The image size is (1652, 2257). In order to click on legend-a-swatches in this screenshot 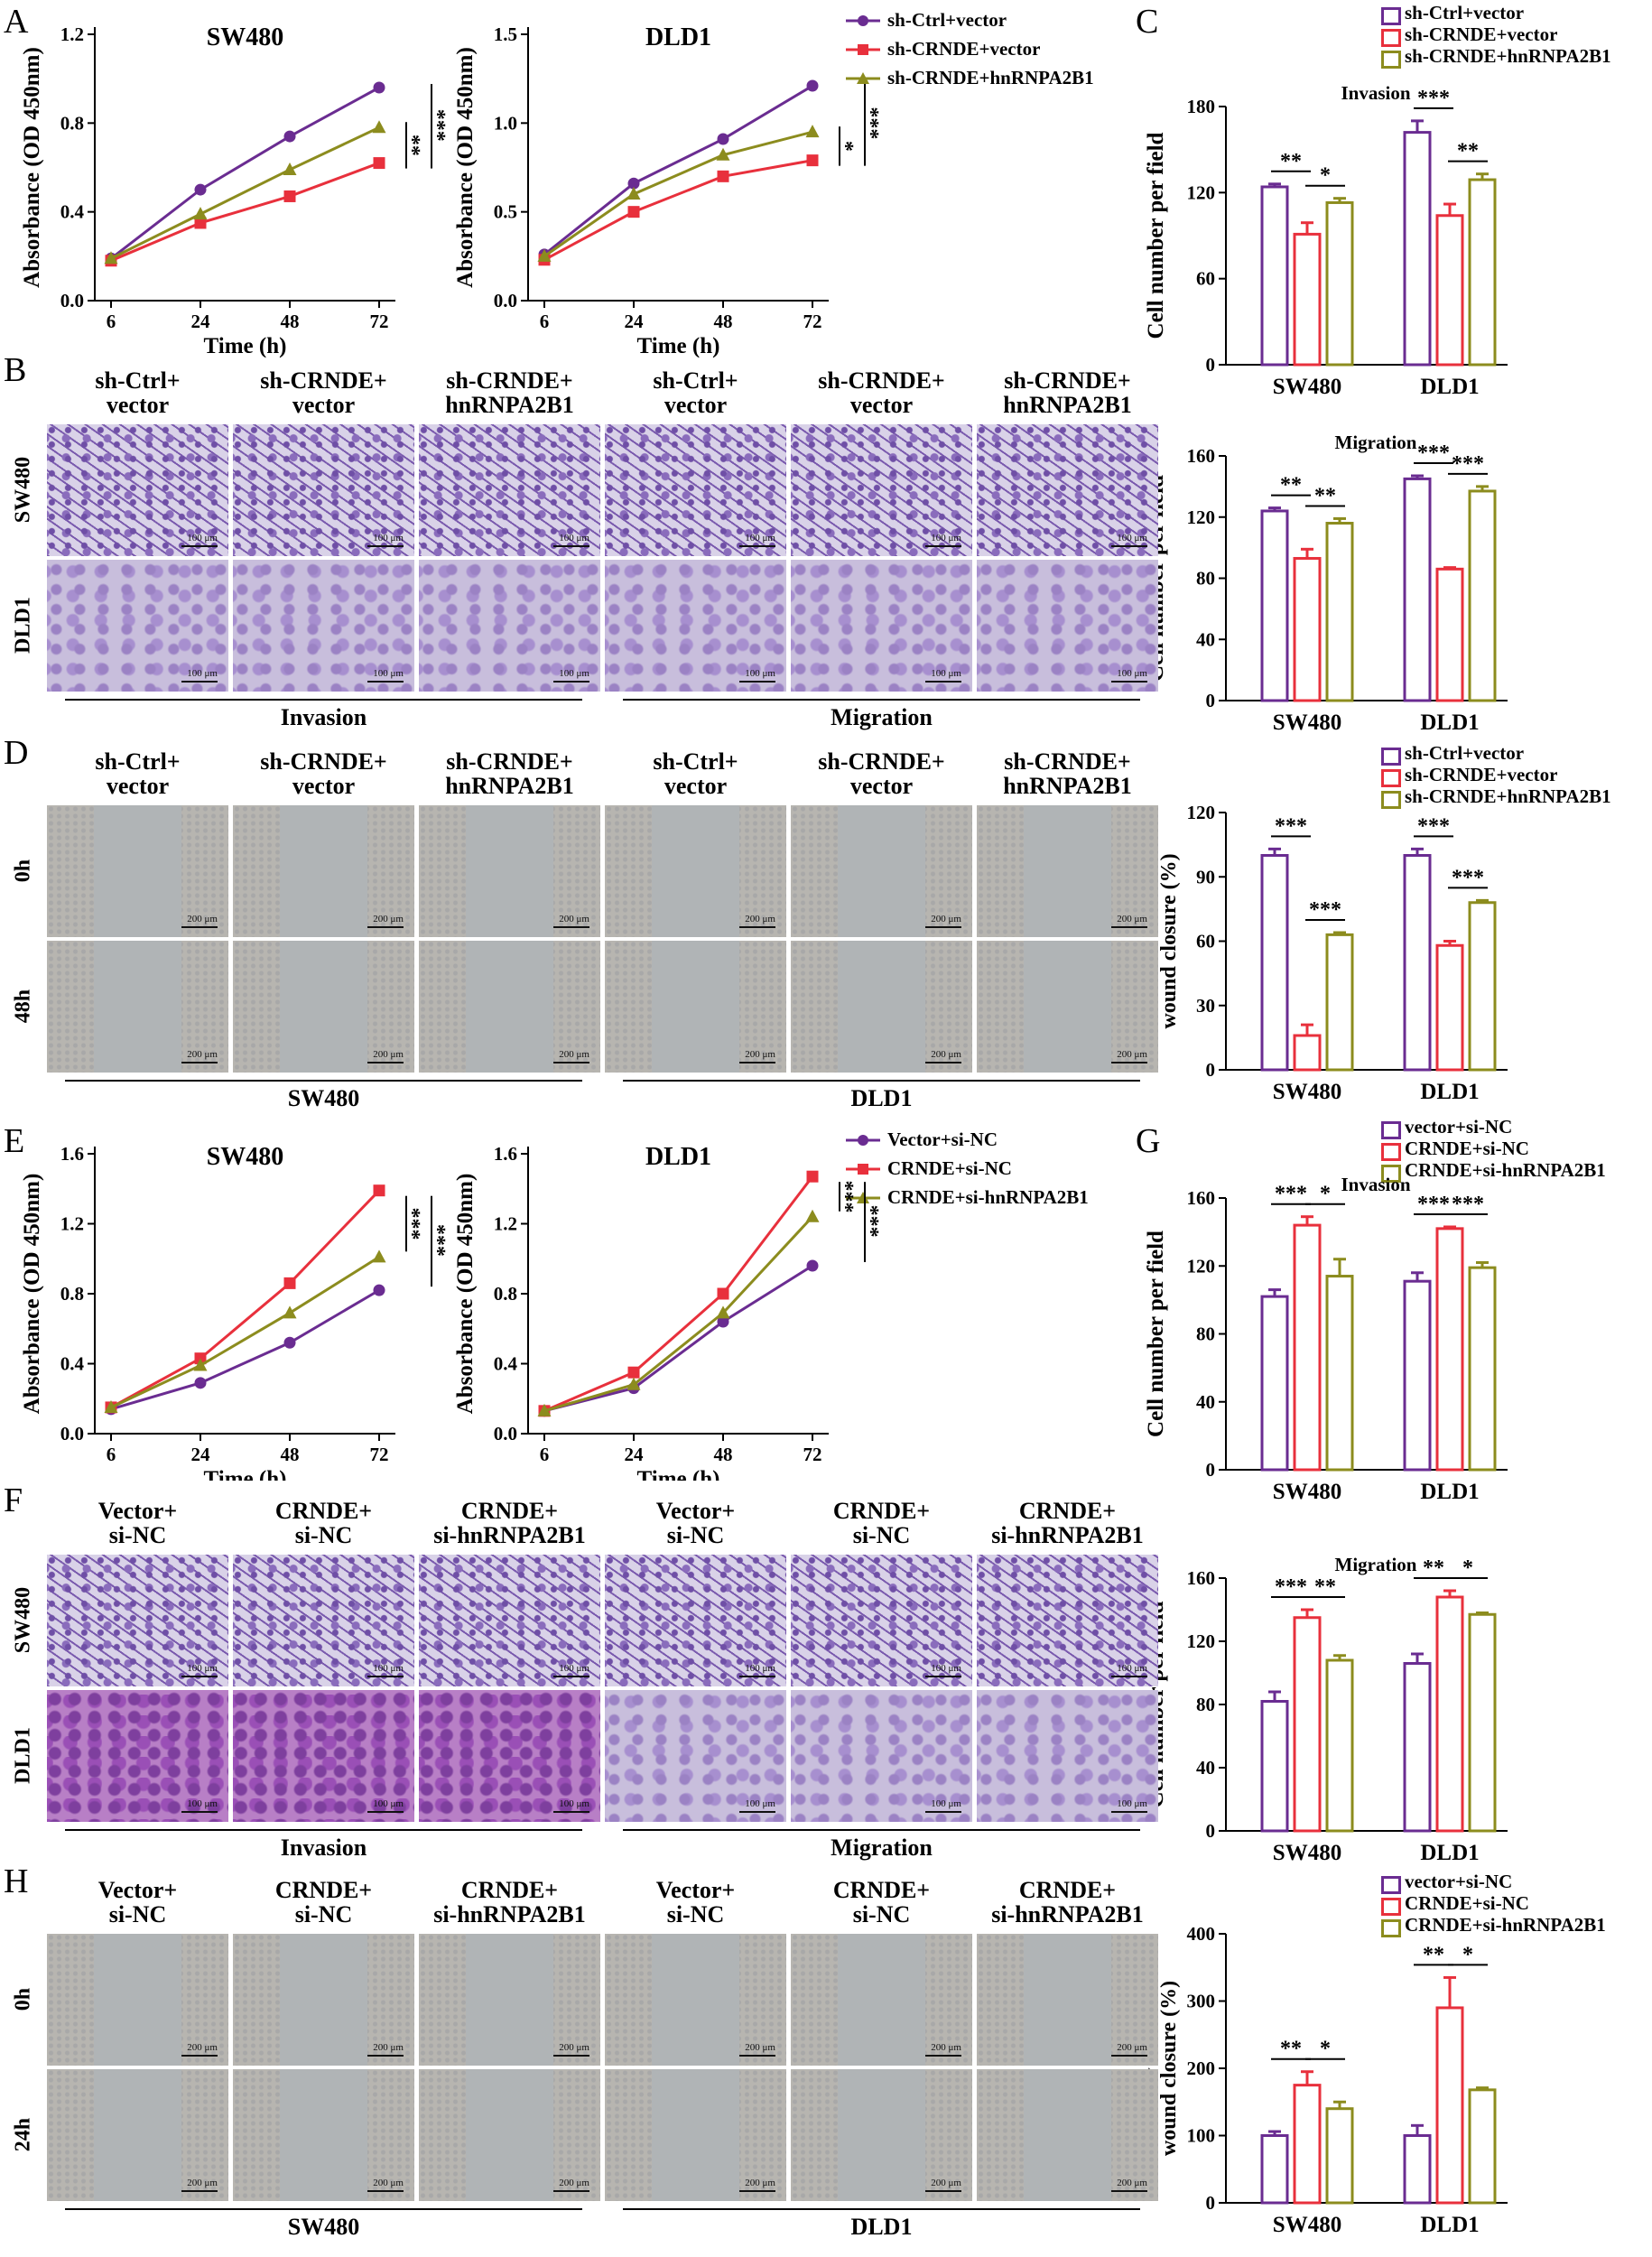, I will do `click(863, 50)`.